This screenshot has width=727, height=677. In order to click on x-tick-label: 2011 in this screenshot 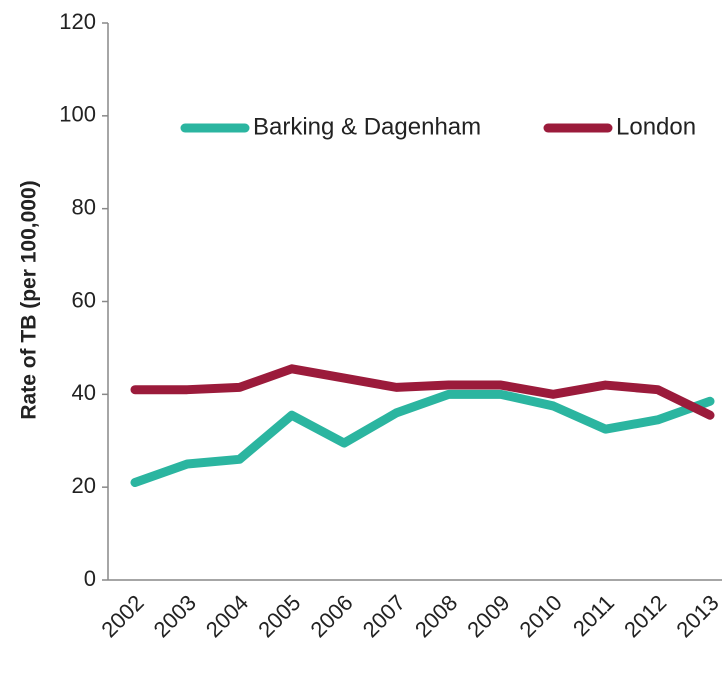, I will do `click(593, 615)`.